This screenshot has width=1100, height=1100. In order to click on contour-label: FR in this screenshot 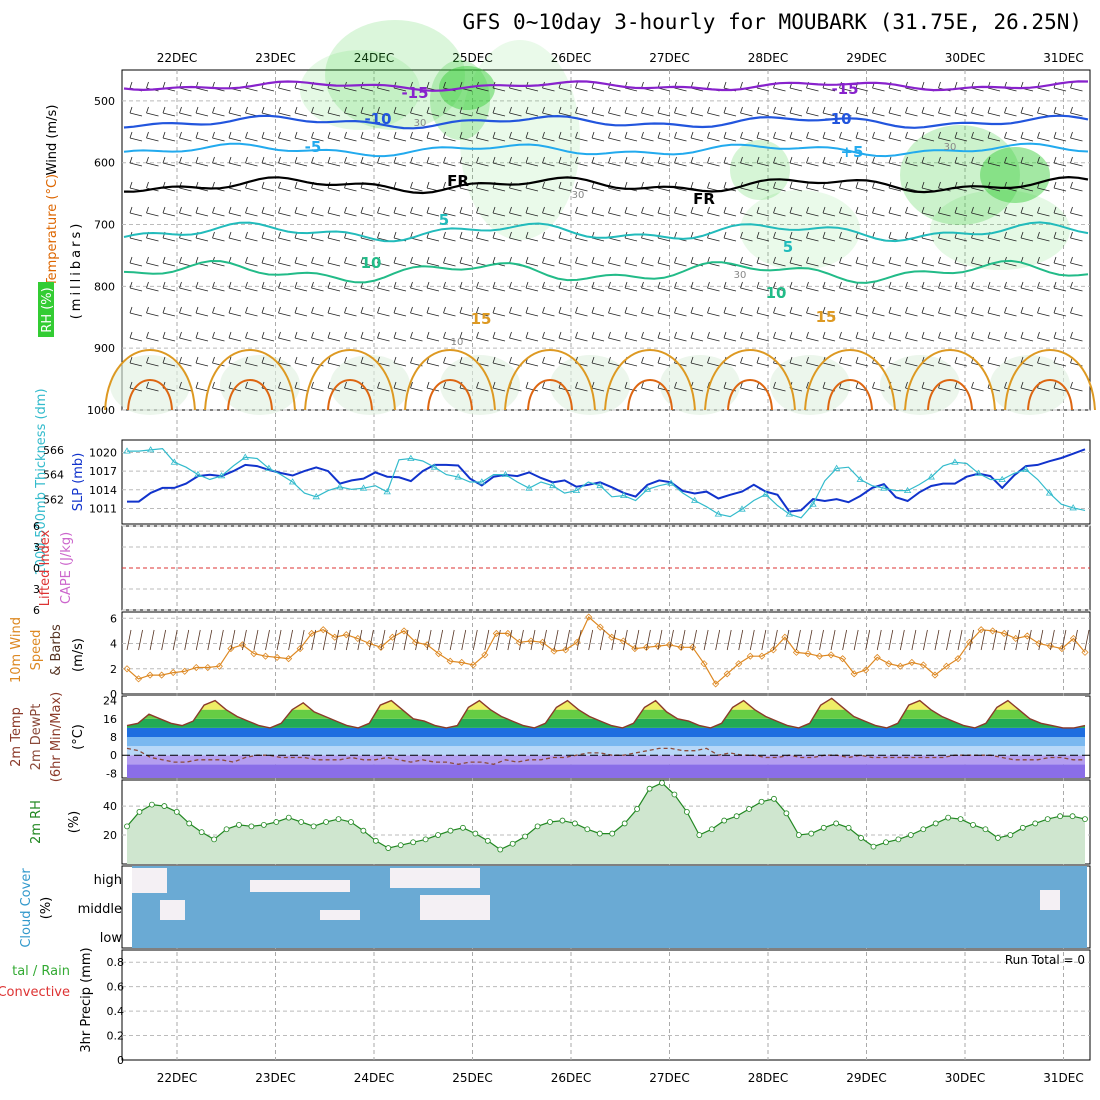, I will do `click(704, 199)`.